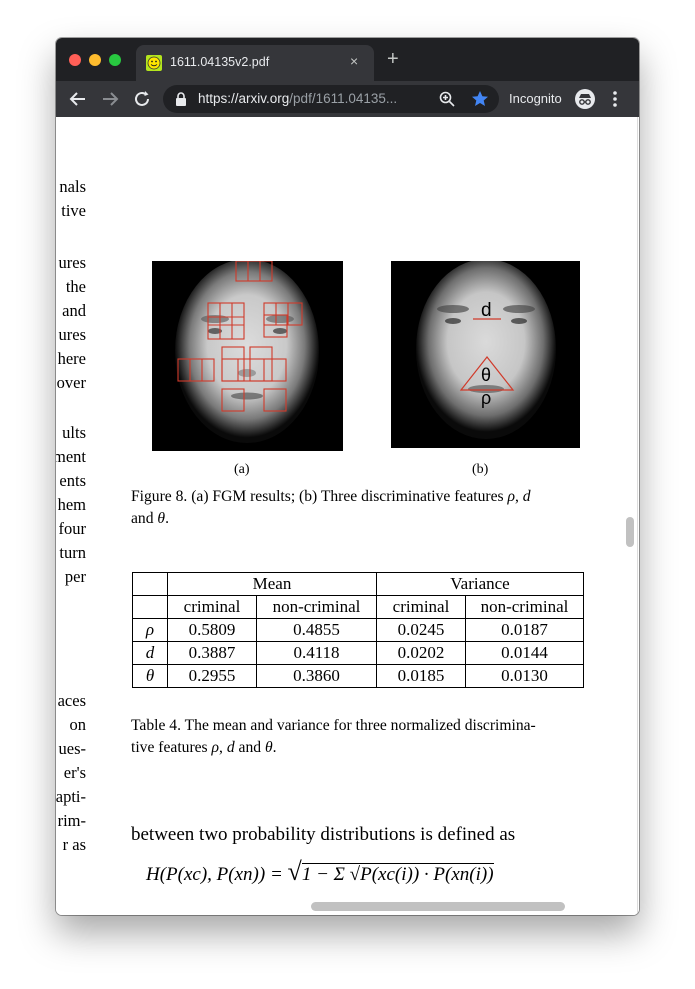  I want to click on left-column-fragment: per, so click(75, 576).